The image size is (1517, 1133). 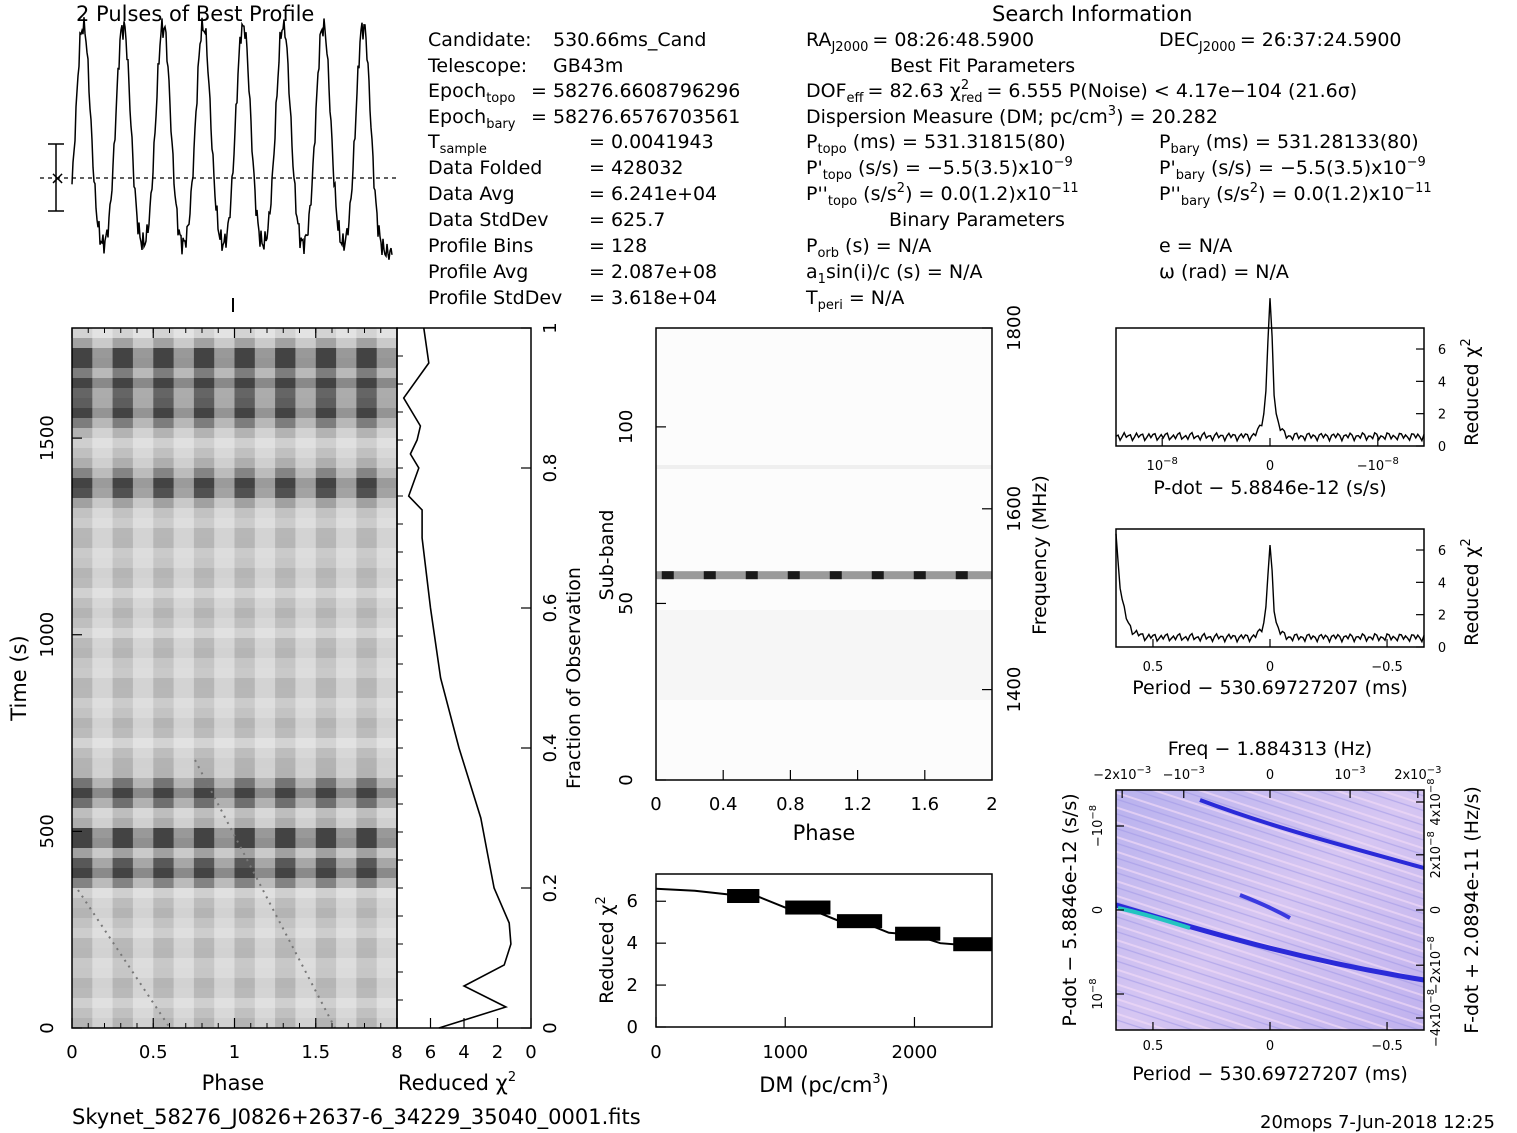 What do you see at coordinates (47, 831) in the screenshot?
I see `time-y-tick: 500` at bounding box center [47, 831].